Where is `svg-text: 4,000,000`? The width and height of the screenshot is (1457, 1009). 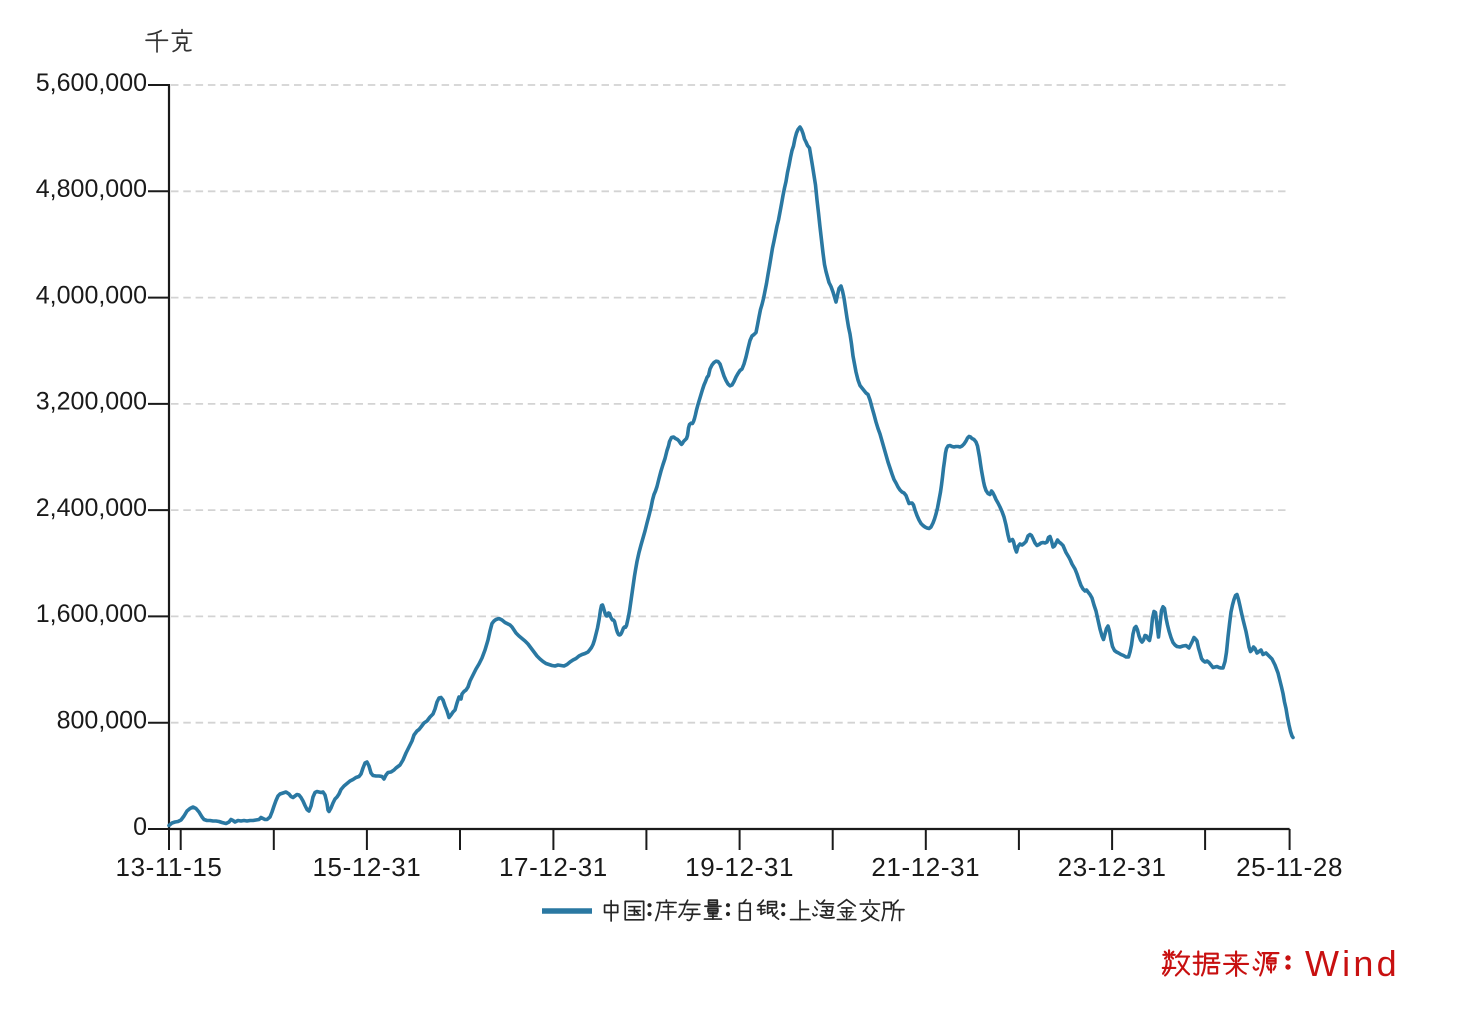 svg-text: 4,000,000 is located at coordinates (91, 295).